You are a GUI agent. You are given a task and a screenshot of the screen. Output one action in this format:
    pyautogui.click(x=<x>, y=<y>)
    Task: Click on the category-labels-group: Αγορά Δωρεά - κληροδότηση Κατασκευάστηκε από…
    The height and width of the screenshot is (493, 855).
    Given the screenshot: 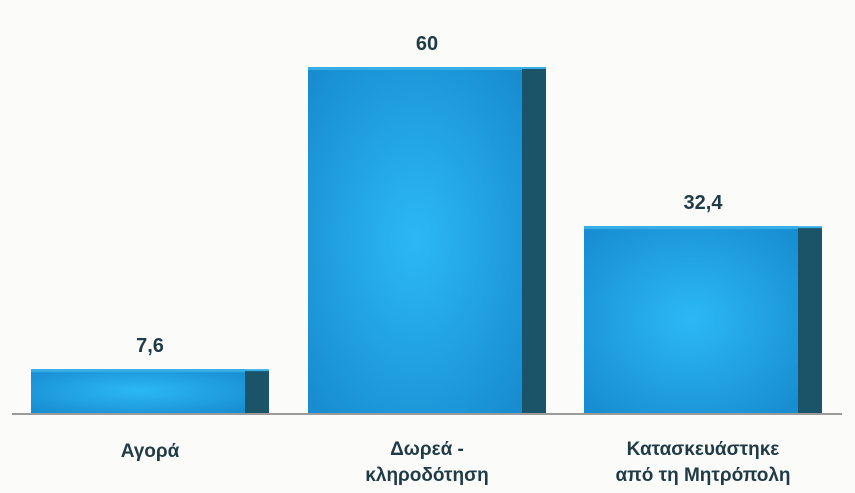 What is the action you would take?
    pyautogui.click(x=456, y=462)
    